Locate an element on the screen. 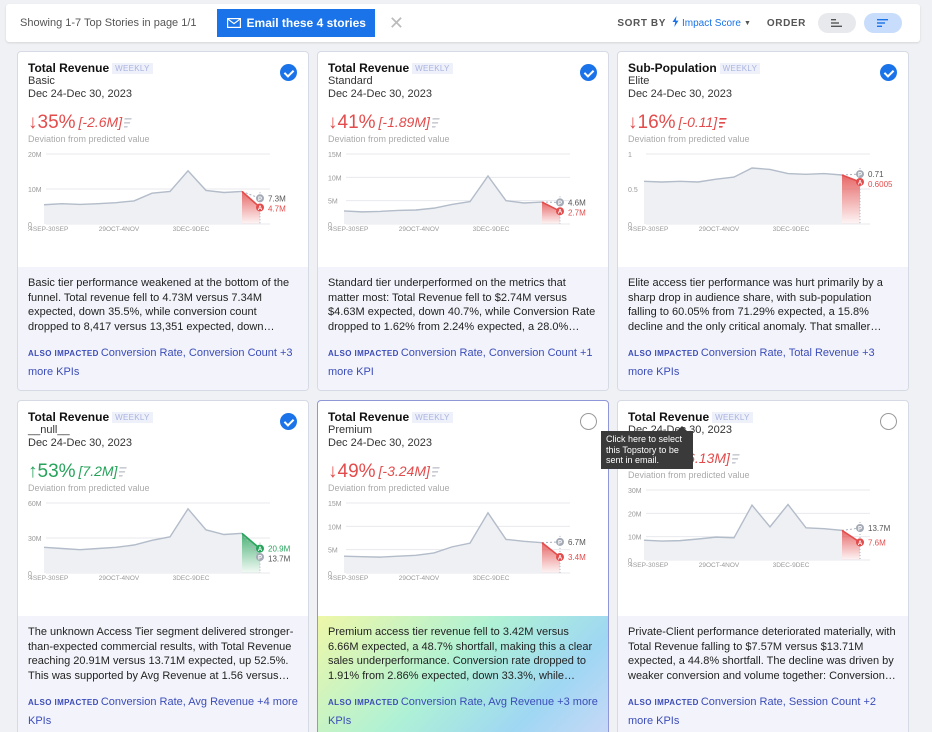  change-percent: 16% is located at coordinates (656, 122).